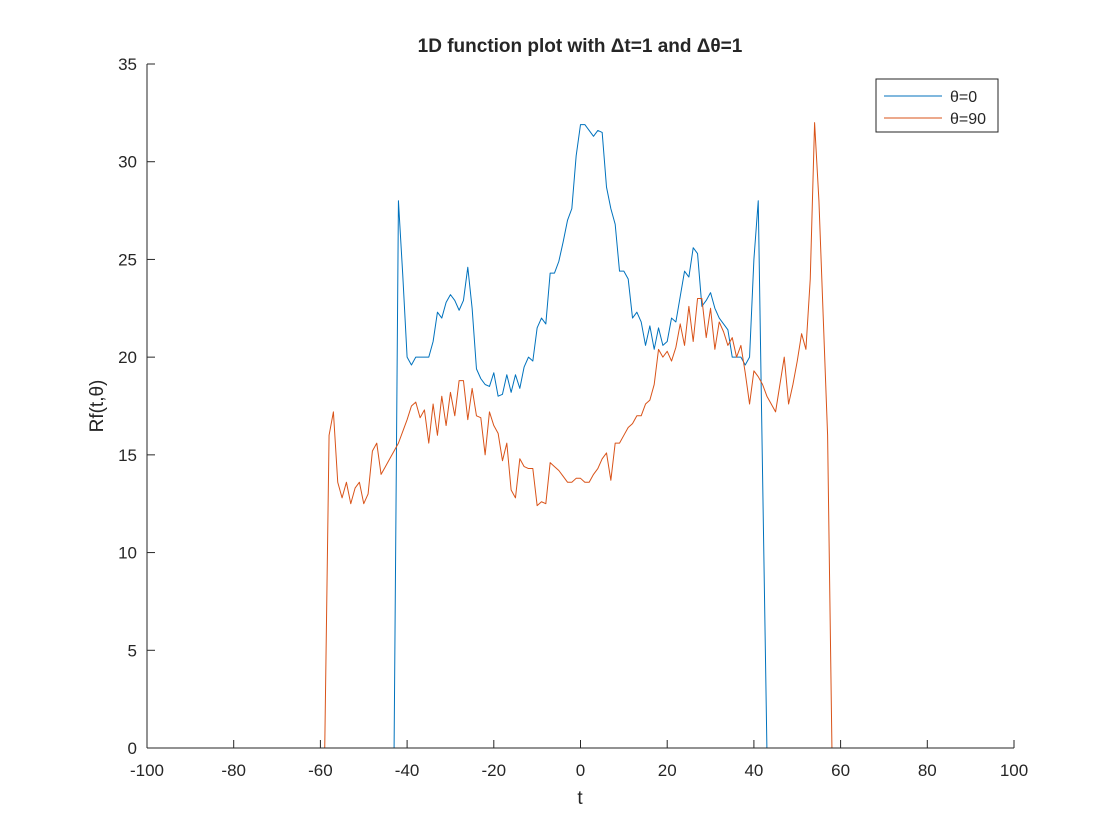 The image size is (1120, 840). I want to click on x-tick-label: 100, so click(1014, 770).